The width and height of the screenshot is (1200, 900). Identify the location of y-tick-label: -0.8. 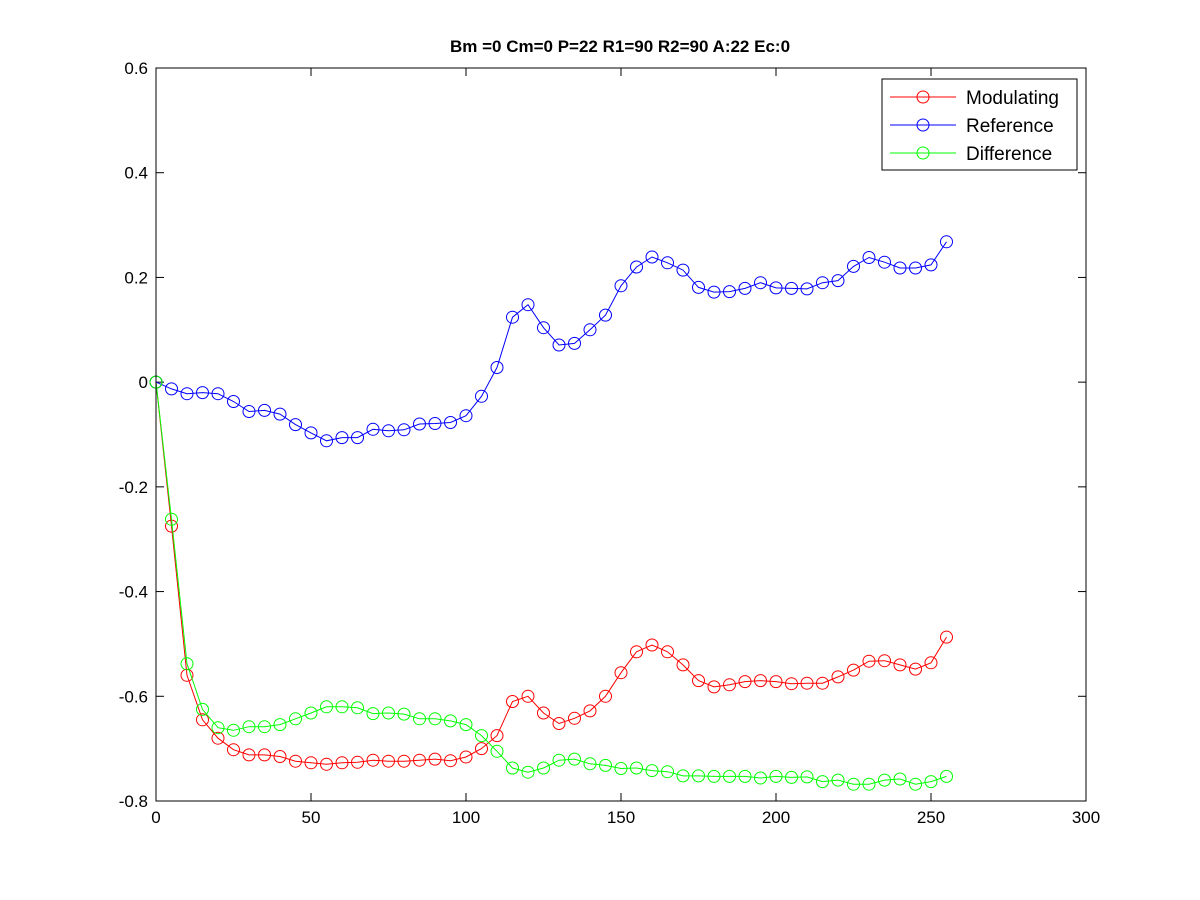
(133, 801).